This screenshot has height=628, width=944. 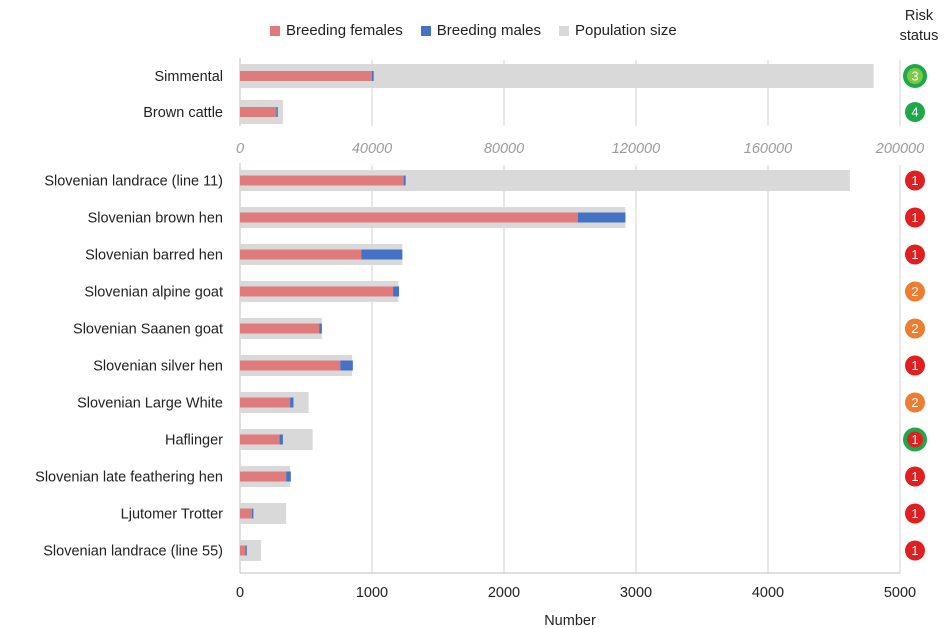 I want to click on category-label: Slovenian landrace (line 11), so click(x=133, y=182).